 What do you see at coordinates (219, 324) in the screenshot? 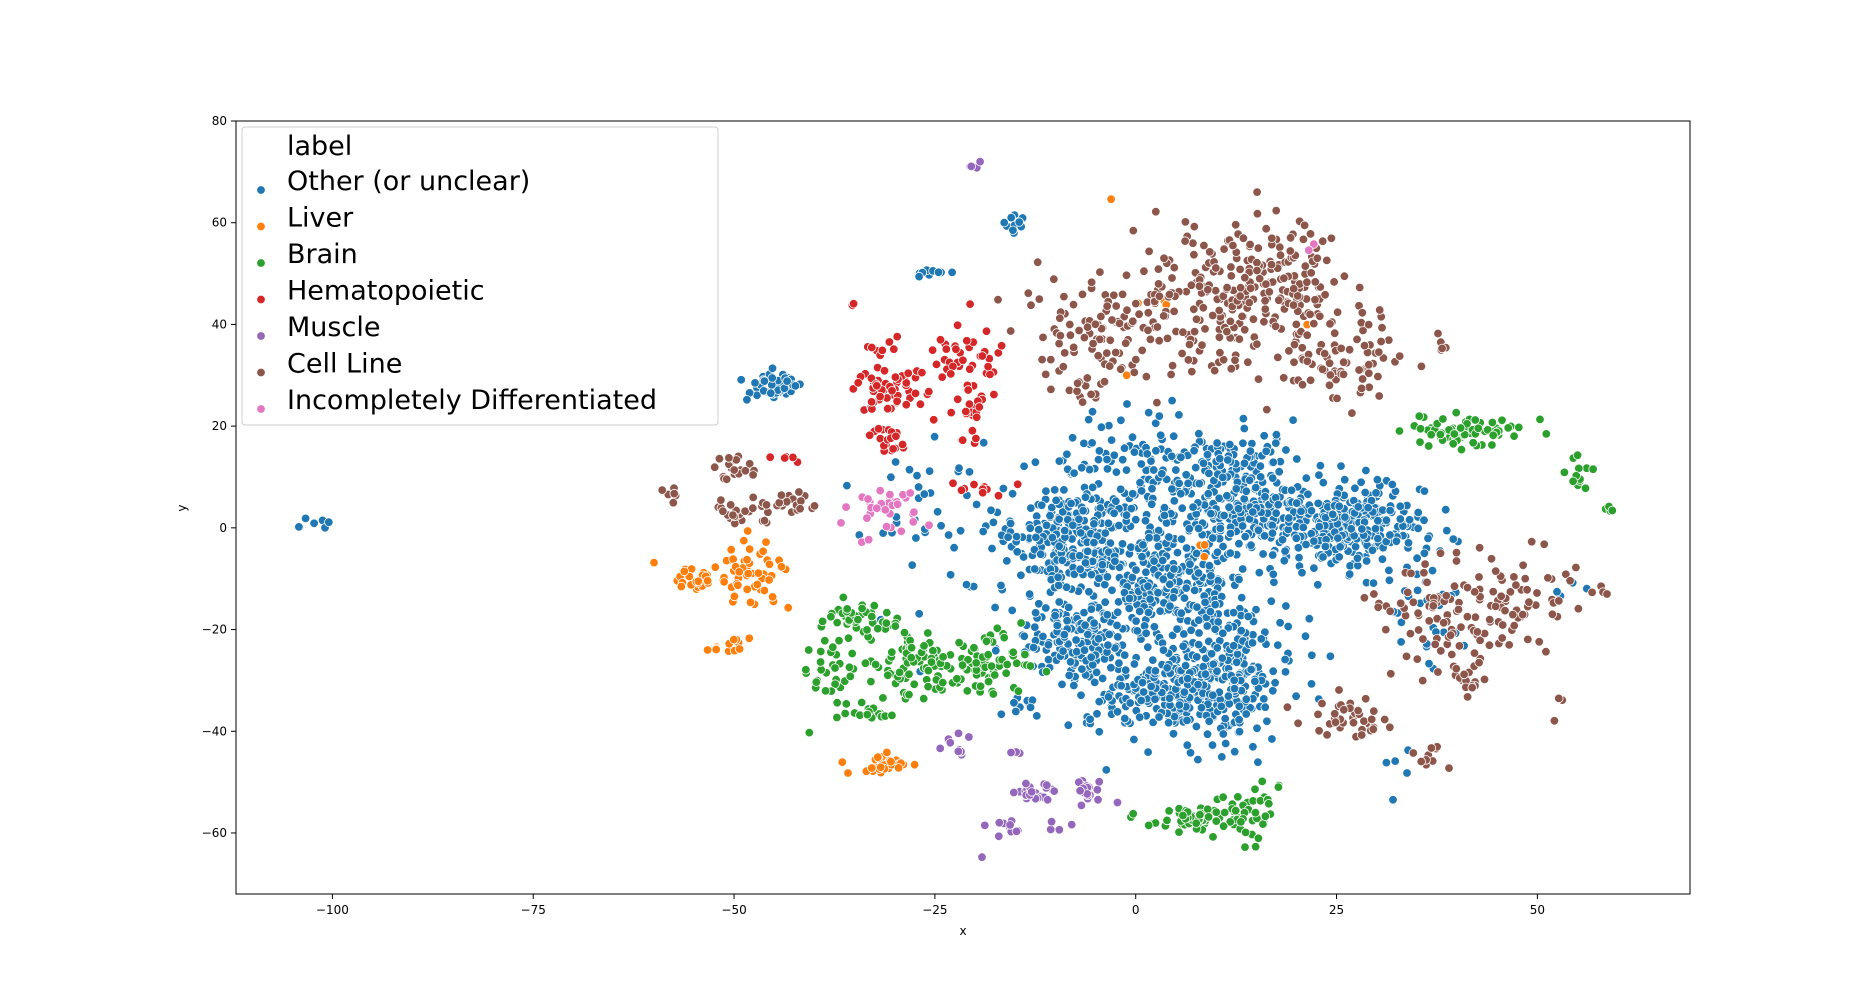
I see `y-tick-label: 40` at bounding box center [219, 324].